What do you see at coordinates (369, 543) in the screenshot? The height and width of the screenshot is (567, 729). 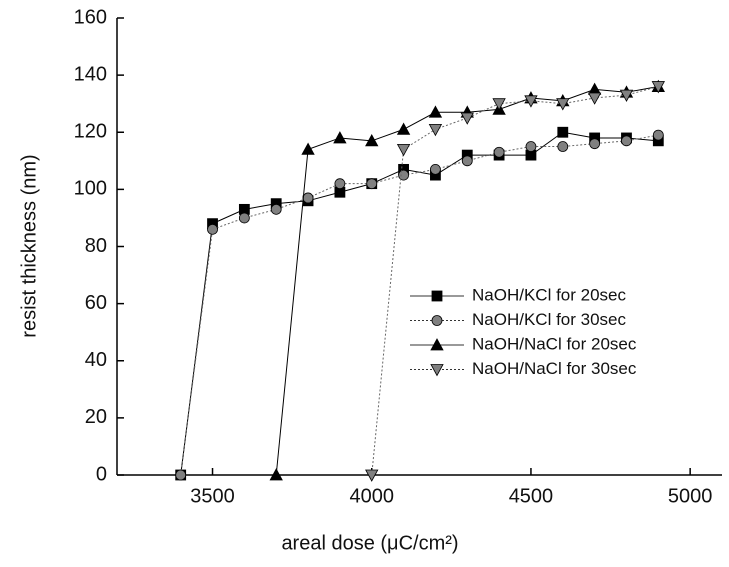 I see `x-axis-label: areal dose (μC/cm²)` at bounding box center [369, 543].